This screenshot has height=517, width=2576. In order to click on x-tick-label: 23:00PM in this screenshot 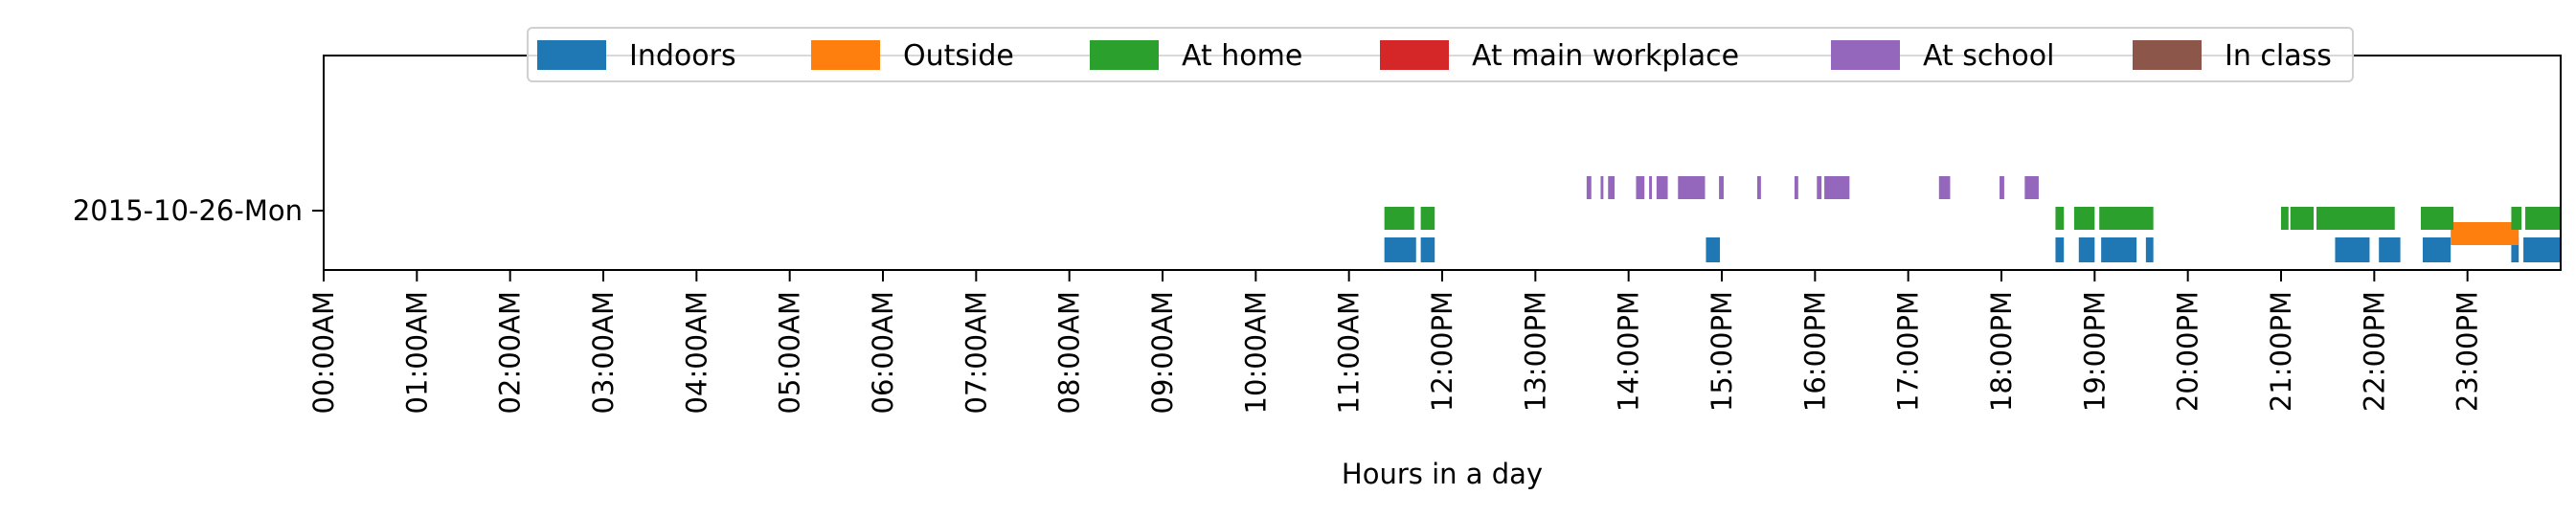, I will do `click(2468, 351)`.